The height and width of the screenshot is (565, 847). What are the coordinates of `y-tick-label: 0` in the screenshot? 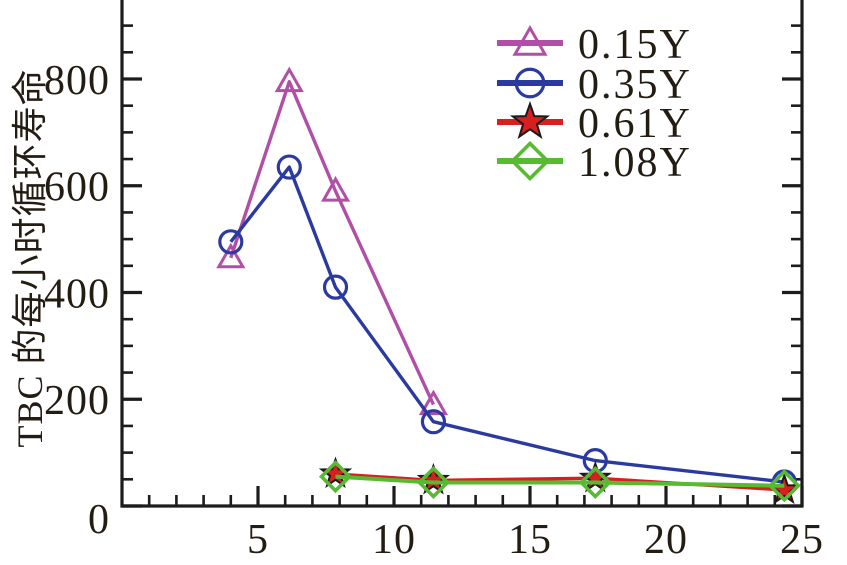 It's located at (99, 520).